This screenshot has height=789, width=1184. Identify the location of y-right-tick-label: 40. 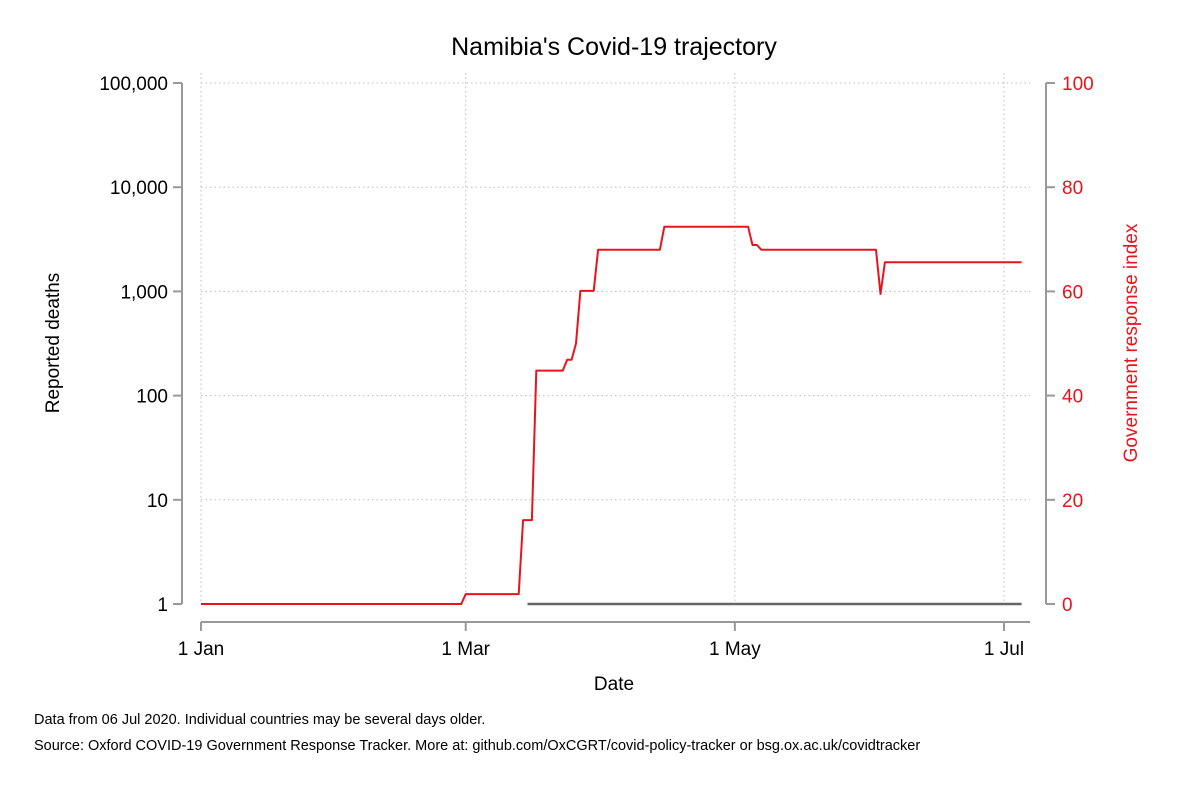
(1072, 397).